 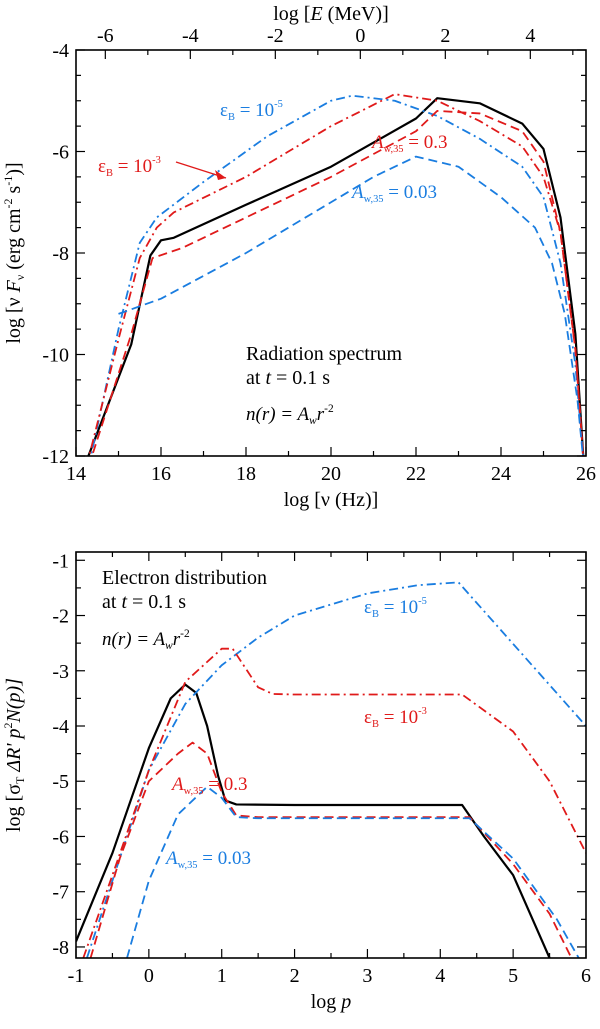 What do you see at coordinates (331, 500) in the screenshot?
I see `x-axis-label: log [ν (Hz)]` at bounding box center [331, 500].